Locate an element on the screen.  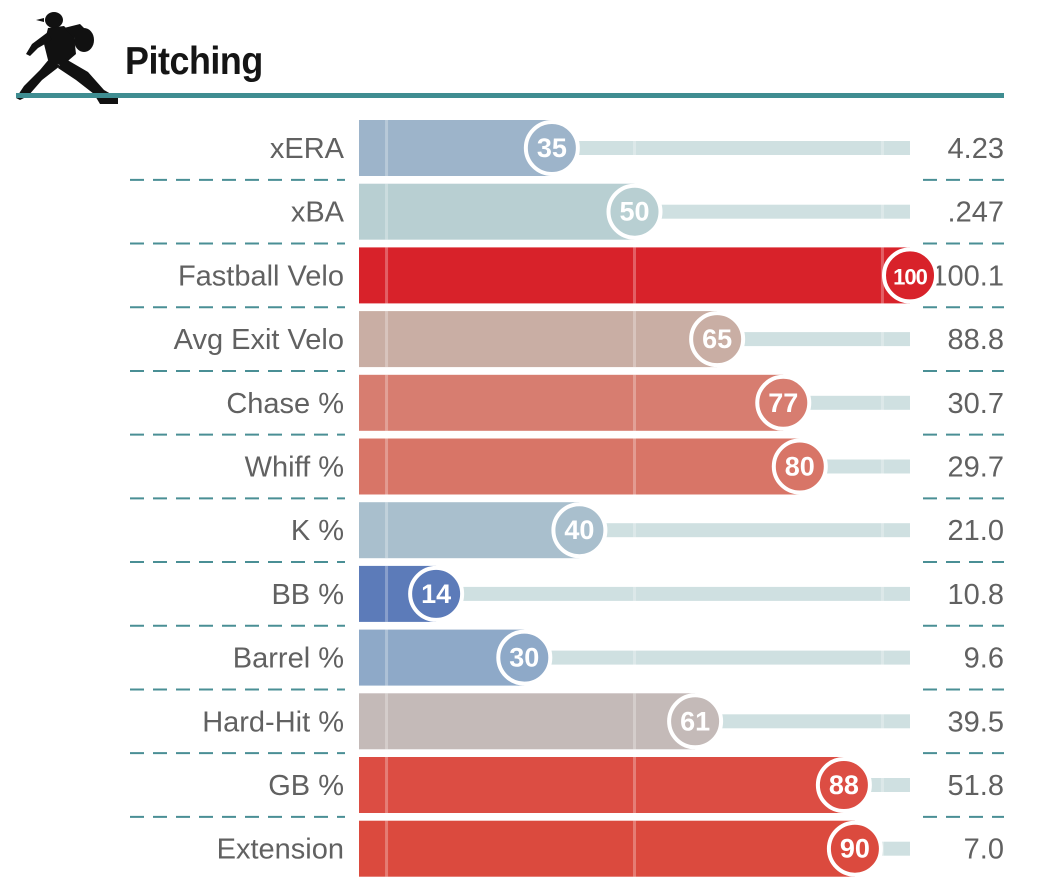
metric-value: 88.8 is located at coordinates (976, 340).